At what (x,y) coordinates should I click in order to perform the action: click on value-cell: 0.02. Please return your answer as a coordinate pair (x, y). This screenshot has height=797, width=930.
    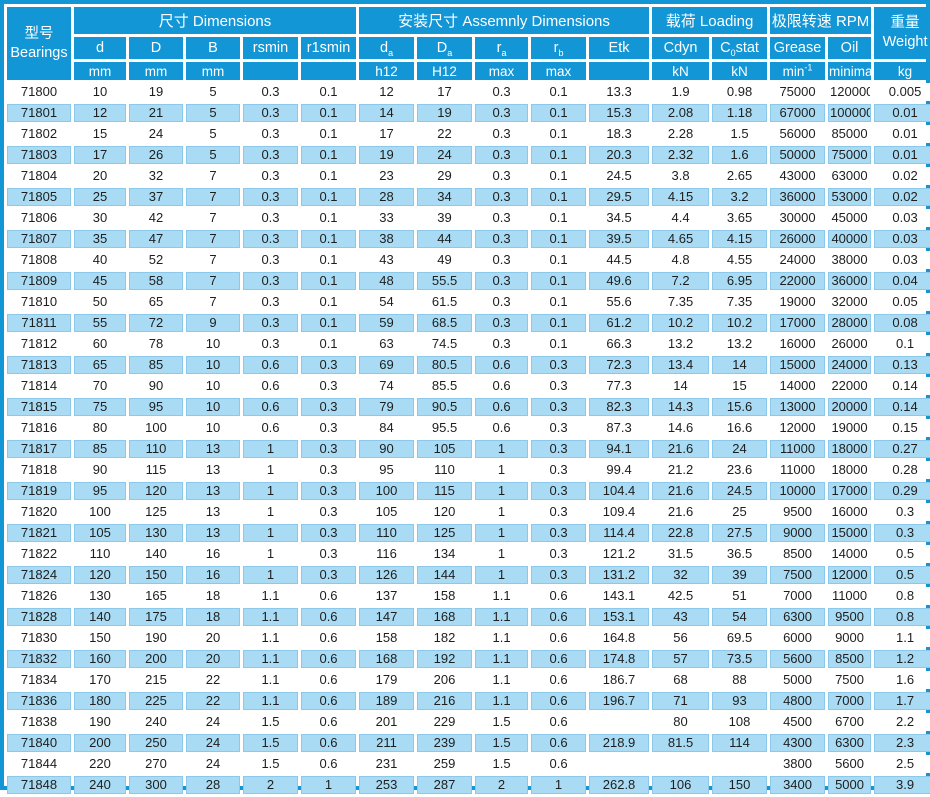
    Looking at the image, I should click on (902, 176).